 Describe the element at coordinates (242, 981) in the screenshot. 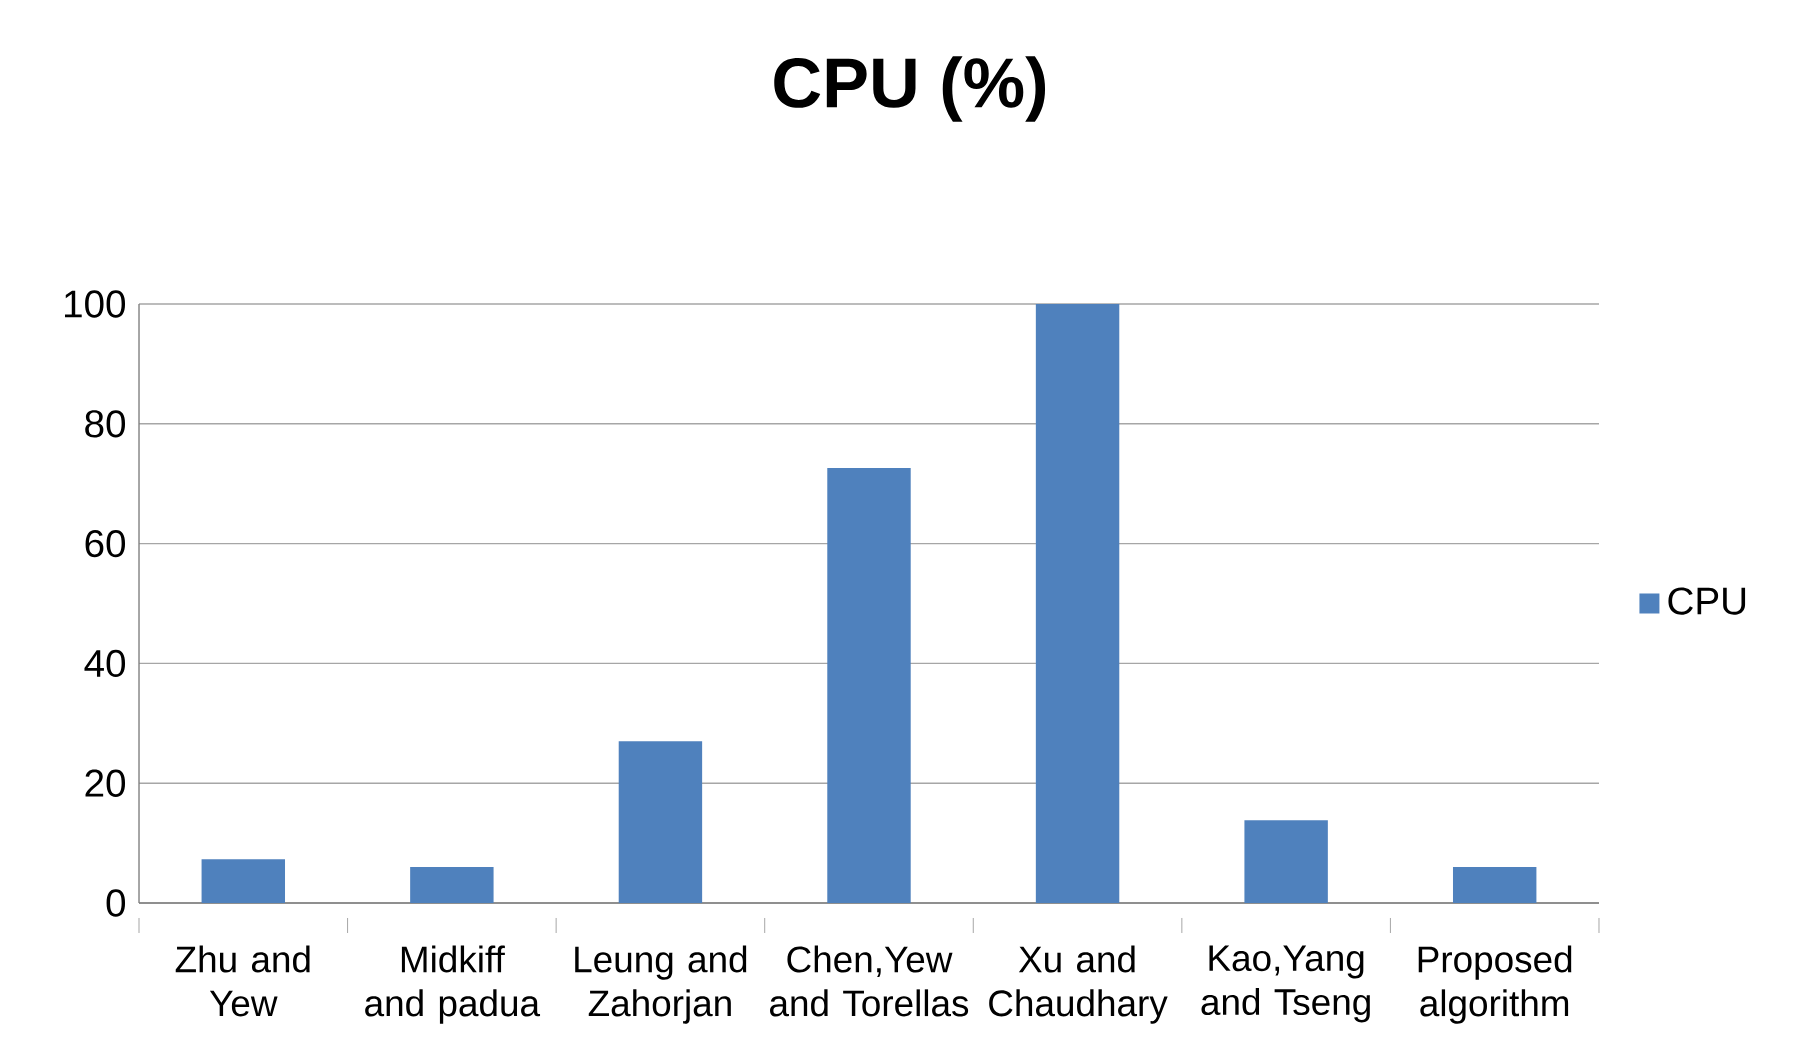

I see `x-tick-label: Zhu and Yew` at that location.